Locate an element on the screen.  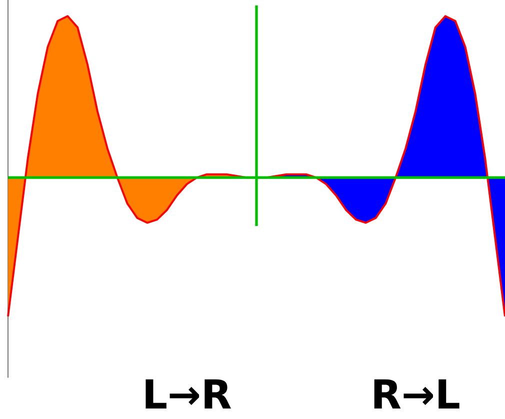
text: L→R is located at coordinates (188, 393).